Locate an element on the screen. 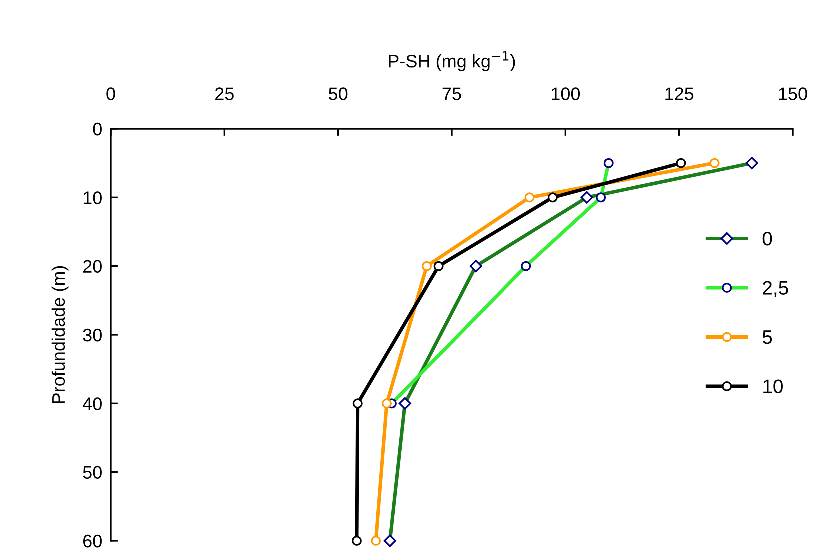 This screenshot has height=551, width=817. x-tick-label: 100 is located at coordinates (566, 94).